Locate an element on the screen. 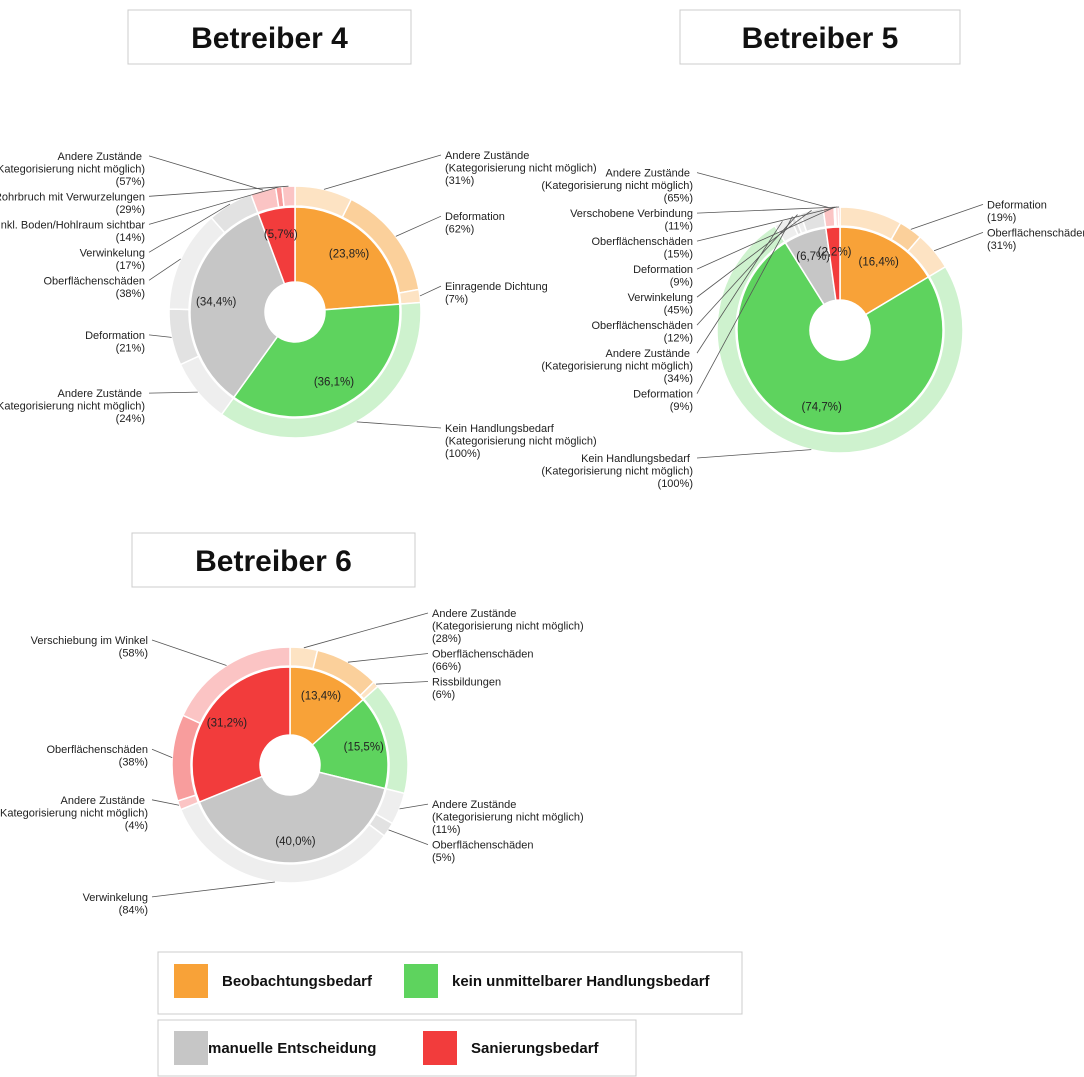  outer-label: Einragende Dichtung is located at coordinates (496, 287).